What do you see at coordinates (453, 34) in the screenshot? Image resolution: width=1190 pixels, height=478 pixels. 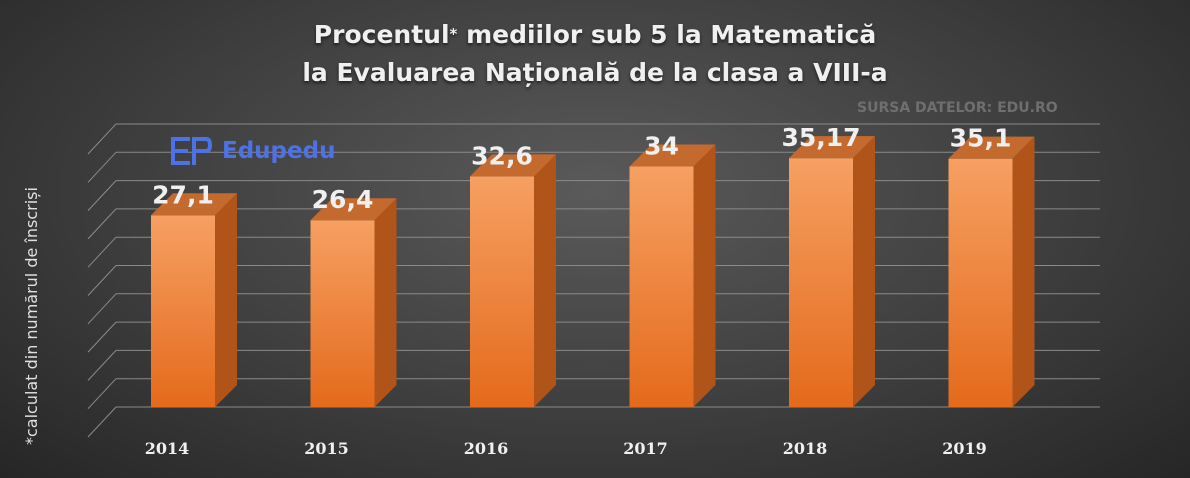 I see `chart-title-star: *` at bounding box center [453, 34].